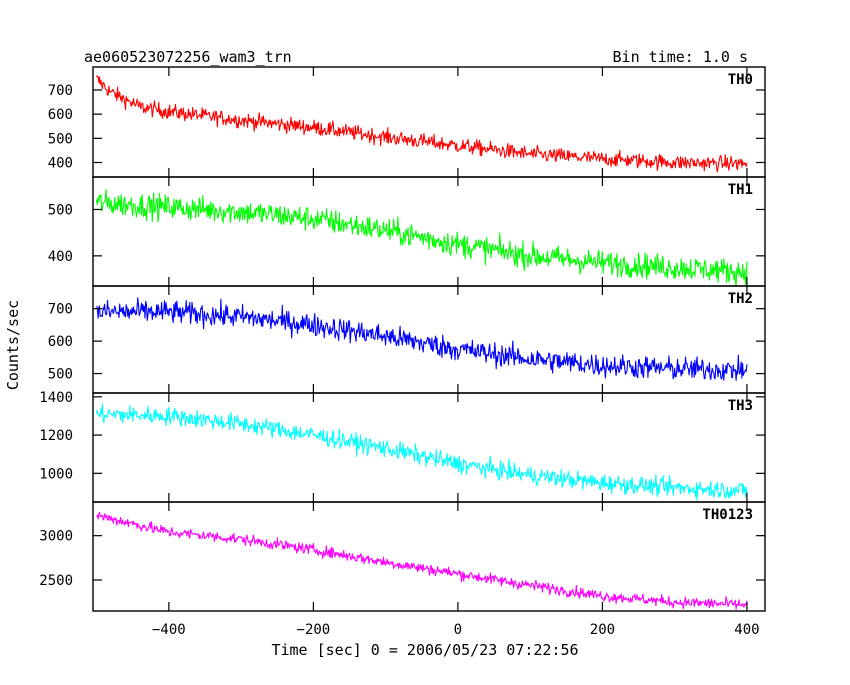 The image size is (850, 685). Describe the element at coordinates (60, 257) in the screenshot. I see `y-tick-label-th1: 400` at that location.